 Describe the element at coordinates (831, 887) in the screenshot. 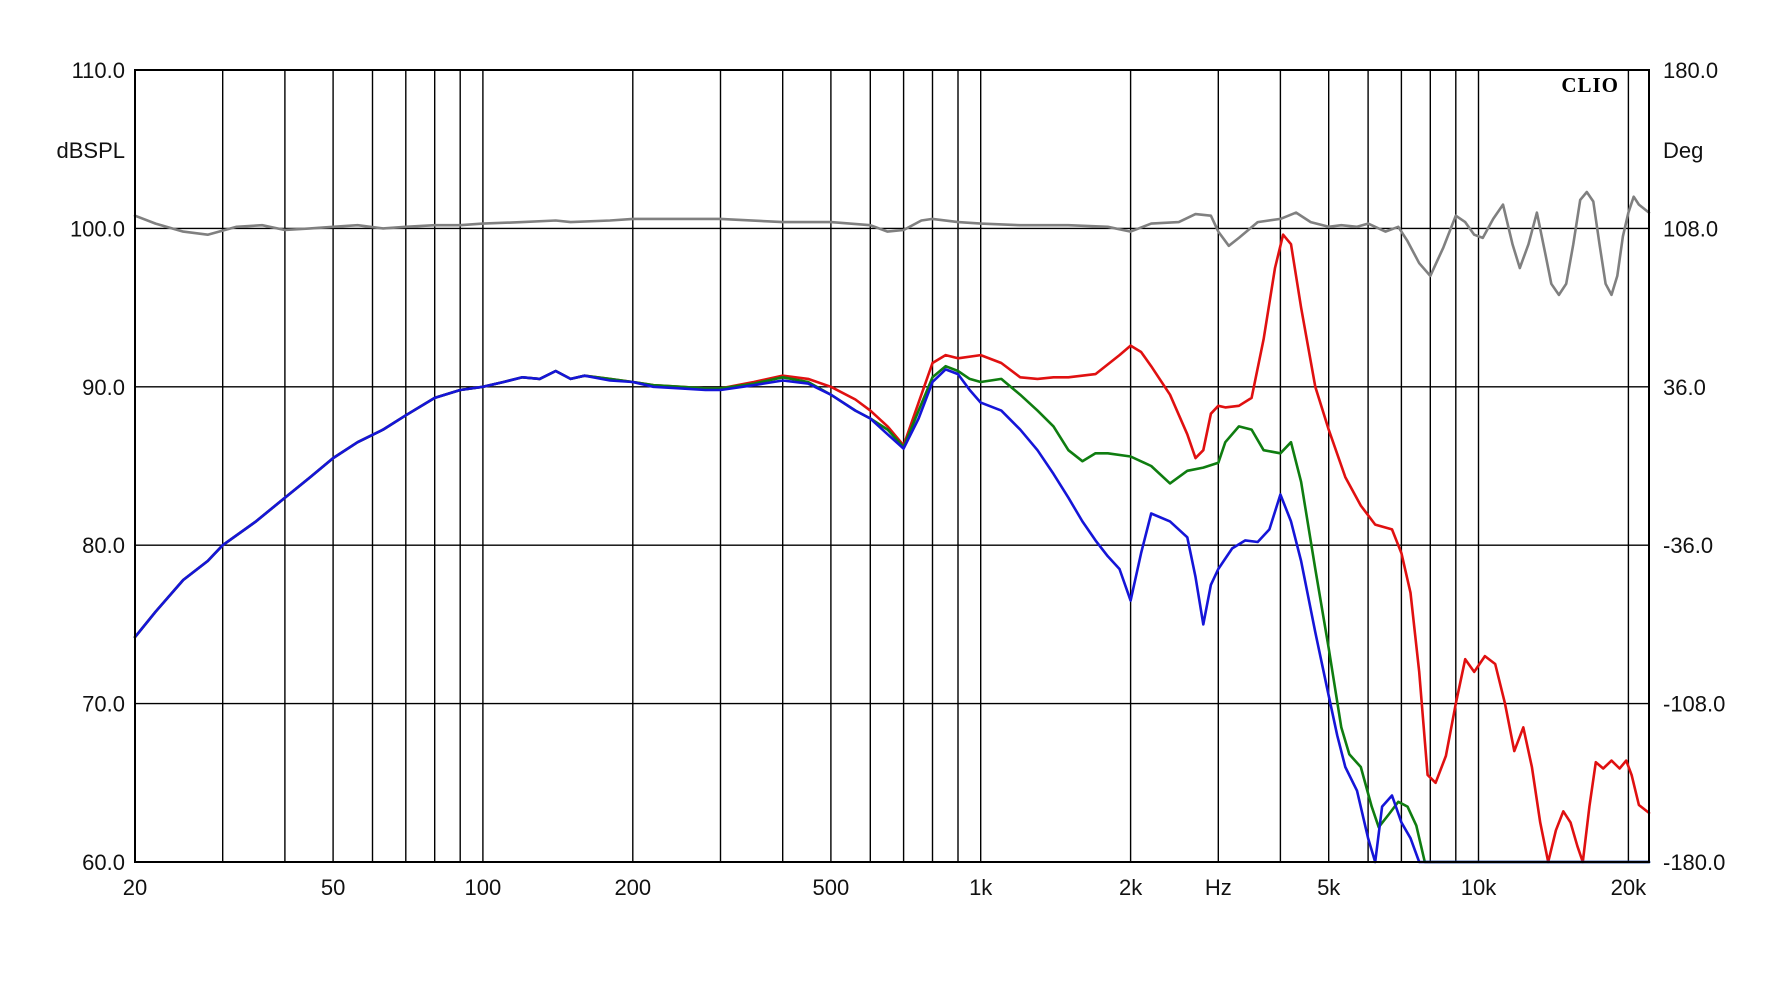

I see `x-tick-label: 500` at that location.